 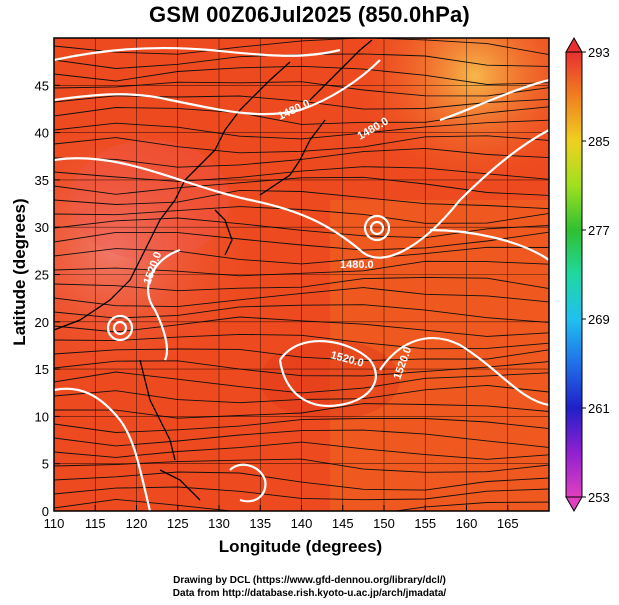 I want to click on y-tick-label: 30, so click(x=42, y=227).